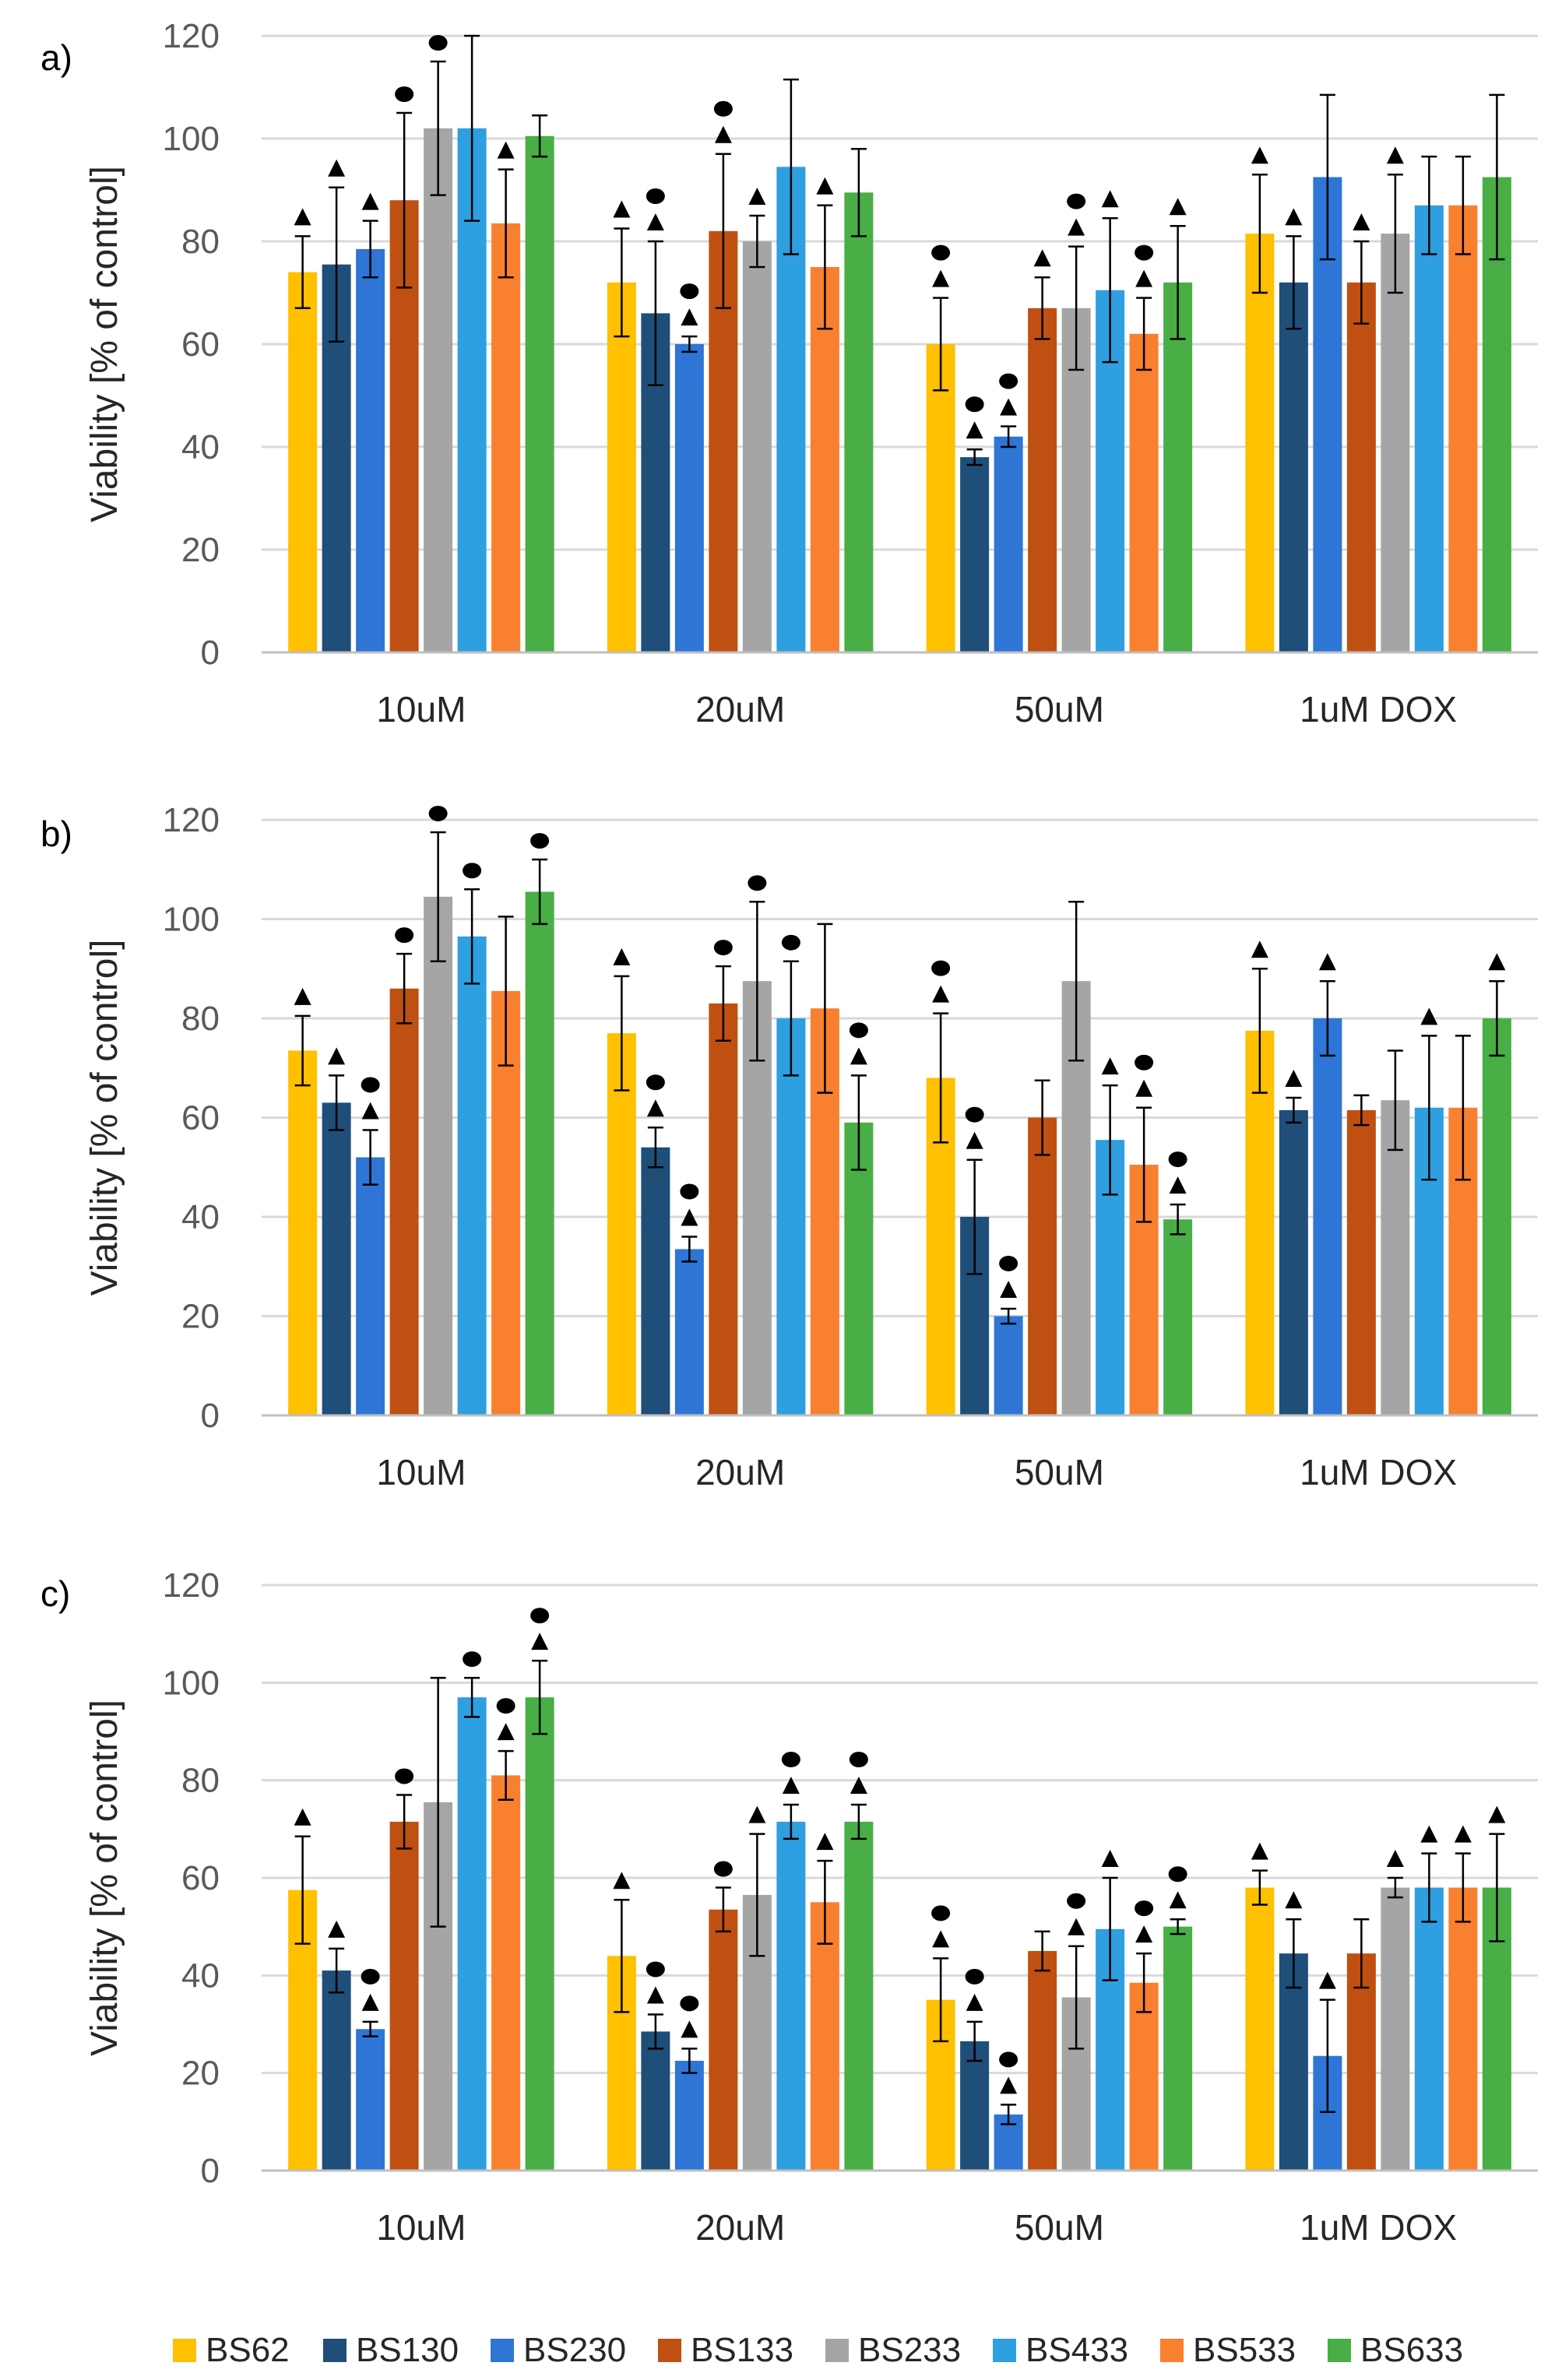 The height and width of the screenshot is (2380, 1562). What do you see at coordinates (909, 2350) in the screenshot?
I see `legend-label: BS233` at bounding box center [909, 2350].